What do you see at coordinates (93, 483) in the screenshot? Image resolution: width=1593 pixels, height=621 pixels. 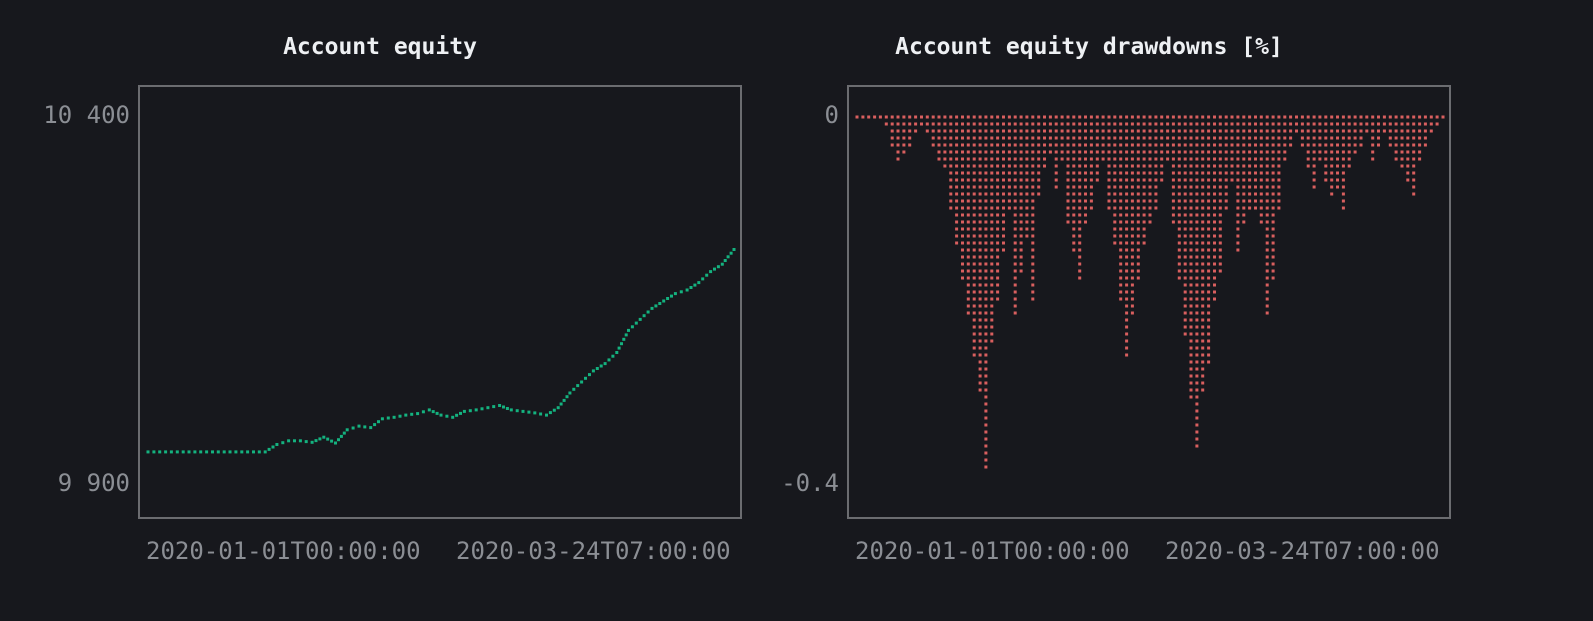 I see `y-tick-label: 9 900` at bounding box center [93, 483].